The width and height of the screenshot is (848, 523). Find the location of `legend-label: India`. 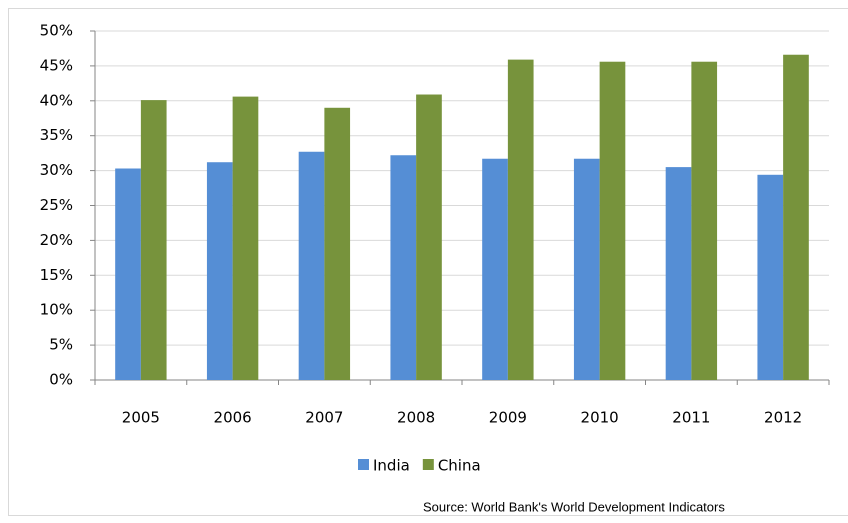

legend-label: India is located at coordinates (391, 466).